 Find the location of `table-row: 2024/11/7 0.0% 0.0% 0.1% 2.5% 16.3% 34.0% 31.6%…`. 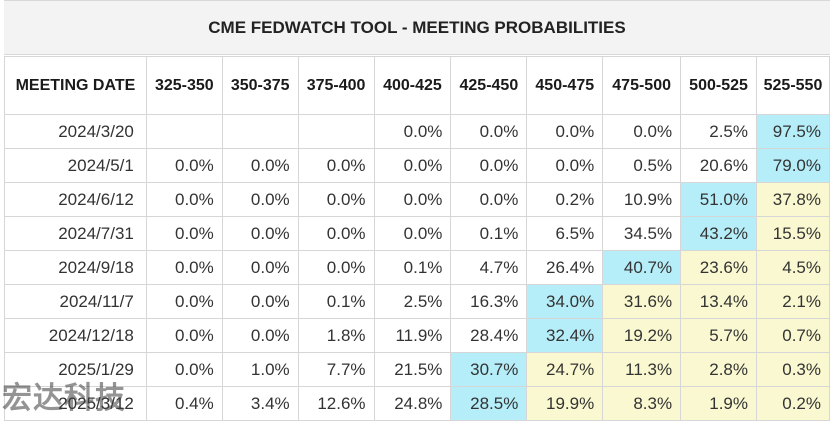

table-row: 2024/11/7 0.0% 0.0% 0.1% 2.5% 16.3% 34.0% 31.6%… is located at coordinates (417, 301).